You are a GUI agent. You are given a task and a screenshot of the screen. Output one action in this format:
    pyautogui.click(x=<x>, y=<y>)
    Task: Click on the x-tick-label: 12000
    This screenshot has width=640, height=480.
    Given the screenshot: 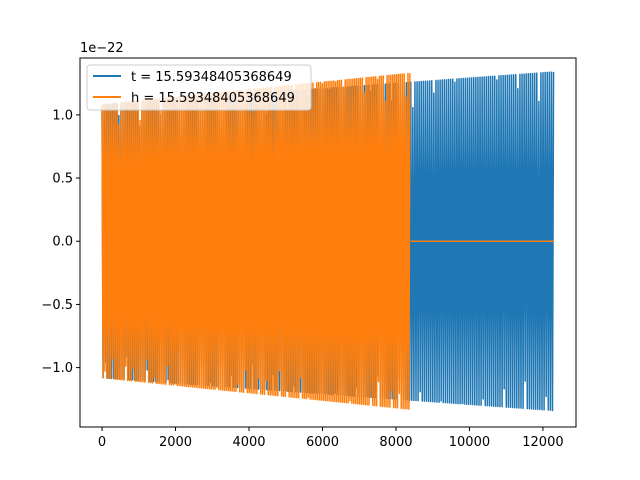 What is the action you would take?
    pyautogui.click(x=542, y=442)
    